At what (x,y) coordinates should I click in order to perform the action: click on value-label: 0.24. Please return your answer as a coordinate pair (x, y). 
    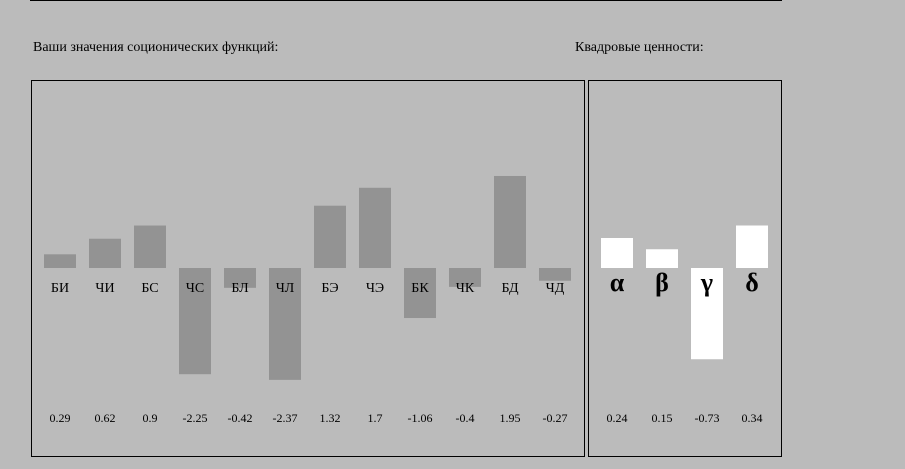
    Looking at the image, I should click on (617, 418).